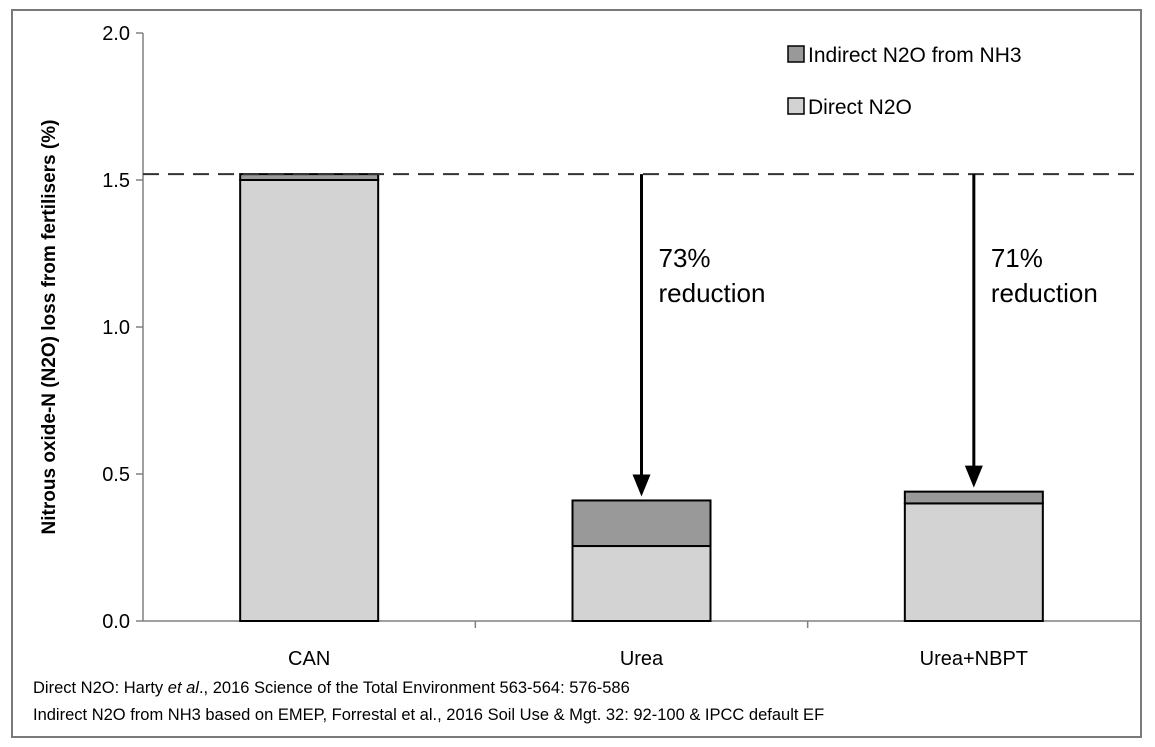 The height and width of the screenshot is (747, 1155). I want to click on y-tick-label: 0.5, so click(116, 475).